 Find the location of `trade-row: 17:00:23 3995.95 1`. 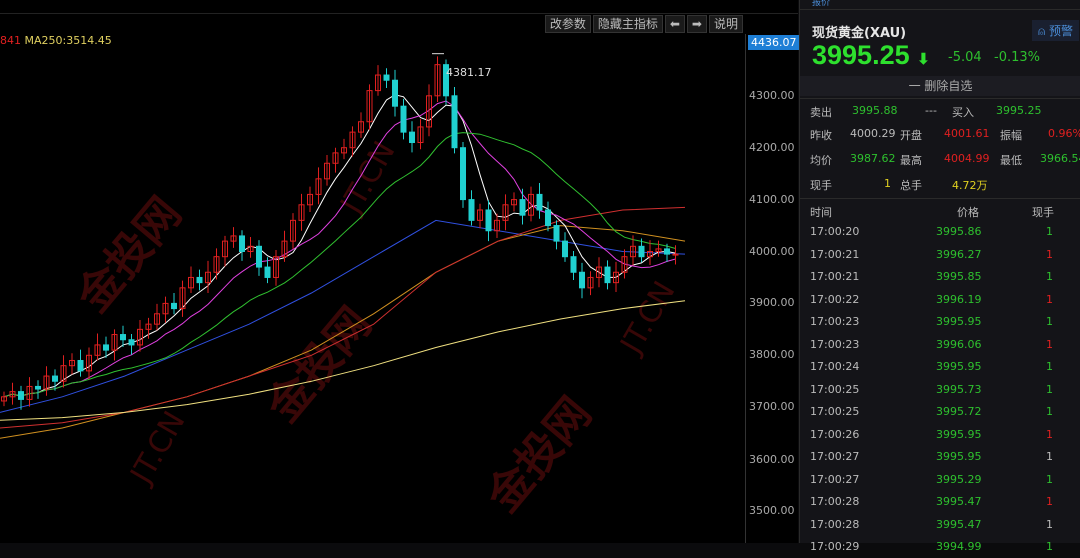

trade-row: 17:00:23 3995.95 1 is located at coordinates (940, 321).